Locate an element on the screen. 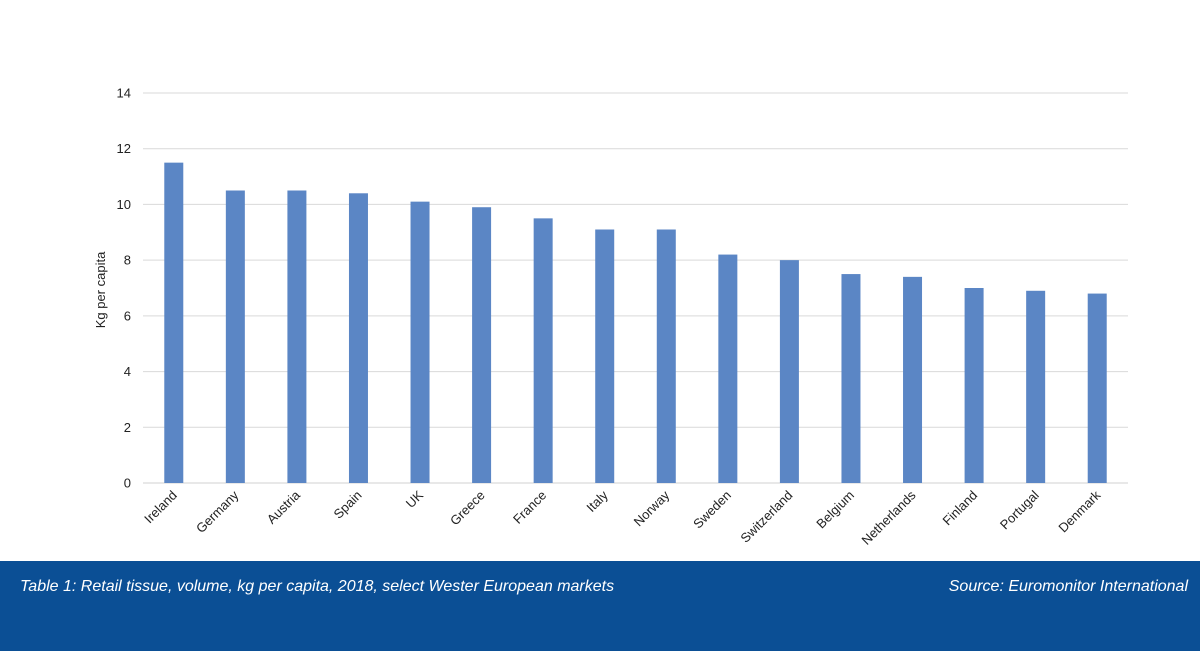  y-tick-label: 14 is located at coordinates (124, 93).